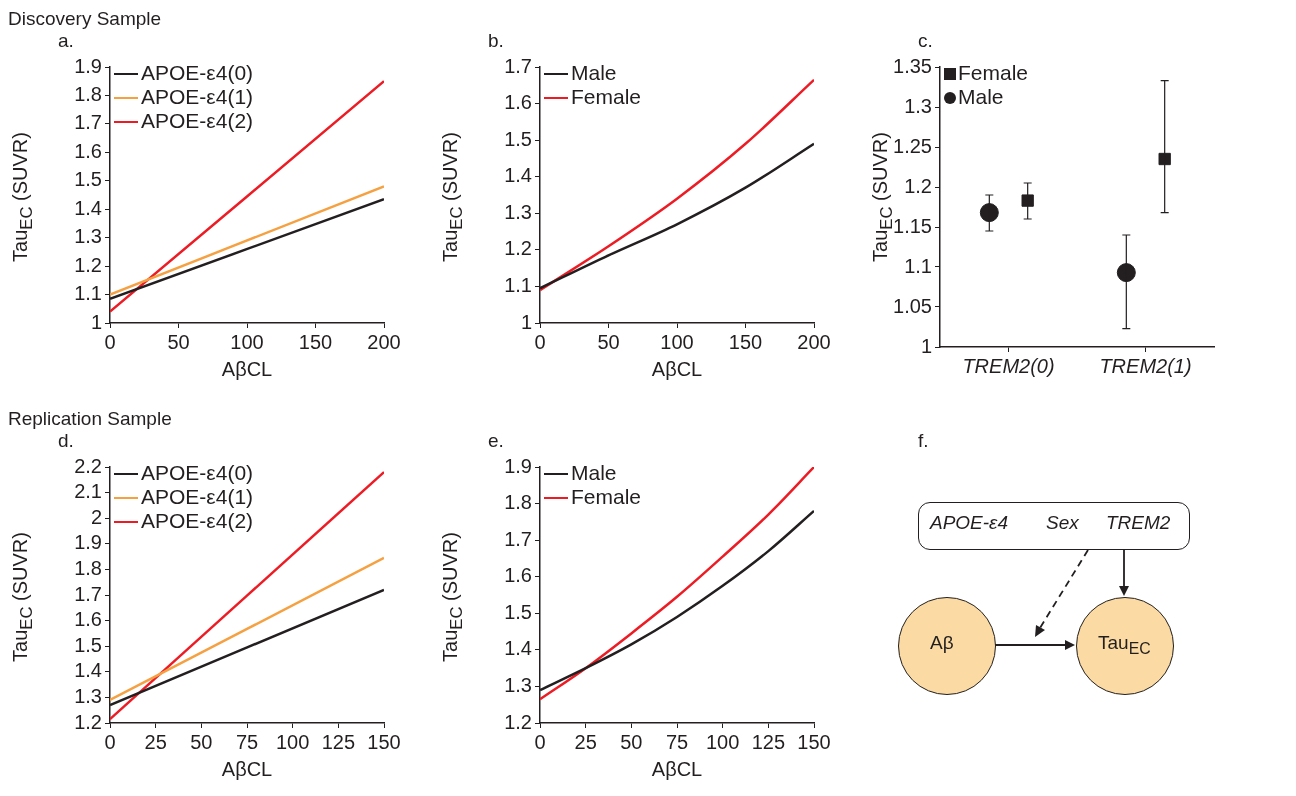 The height and width of the screenshot is (796, 1296). Describe the element at coordinates (912, 145) in the screenshot. I see `y-tick-label: 1.25` at that location.